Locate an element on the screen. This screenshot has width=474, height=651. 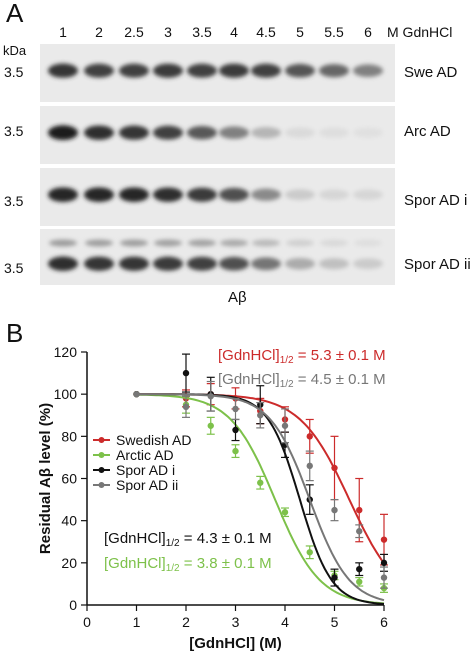
x-tick-label: 0 is located at coordinates (87, 622).